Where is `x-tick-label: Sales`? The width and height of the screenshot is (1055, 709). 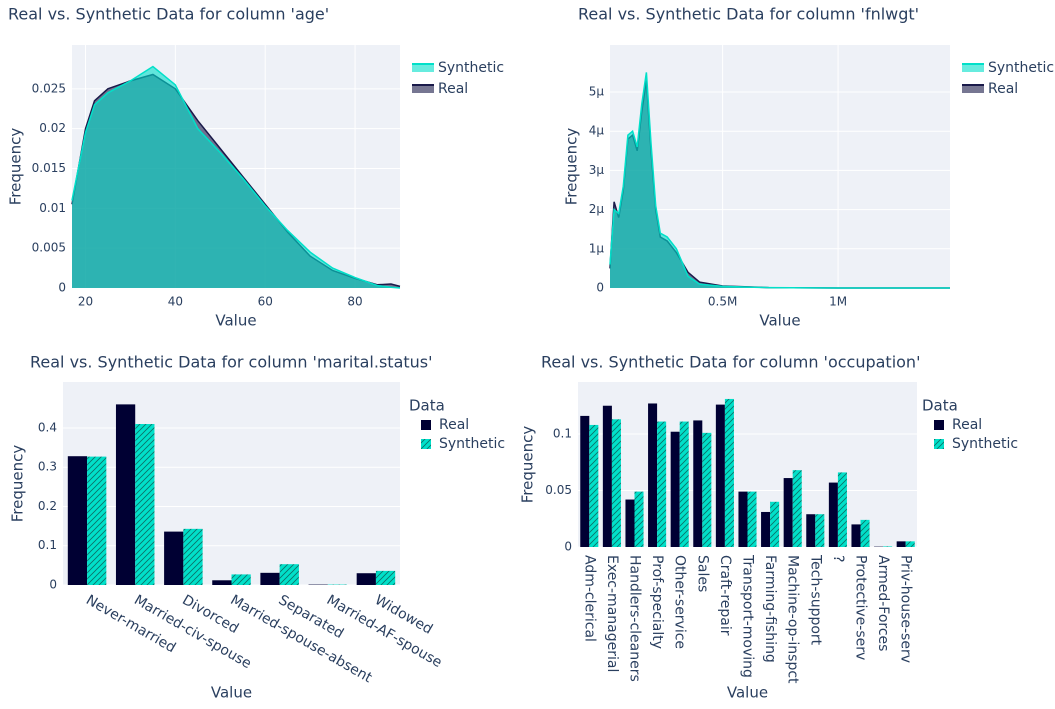
x-tick-label: Sales is located at coordinates (702, 573).